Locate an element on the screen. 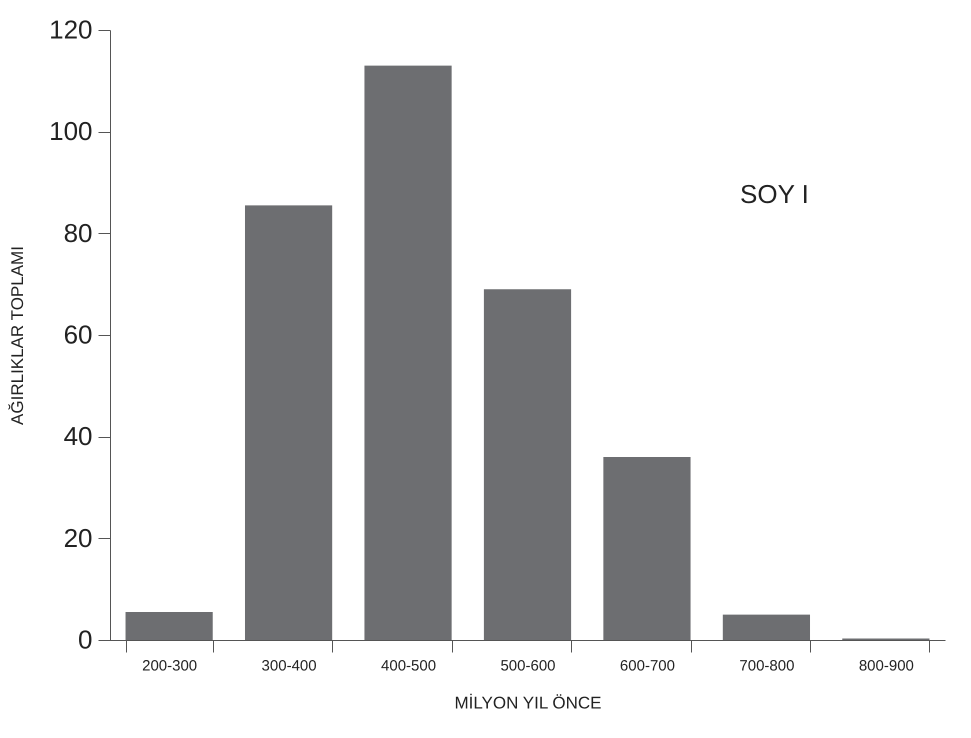  y-tick-label: 60 is located at coordinates (78, 335).